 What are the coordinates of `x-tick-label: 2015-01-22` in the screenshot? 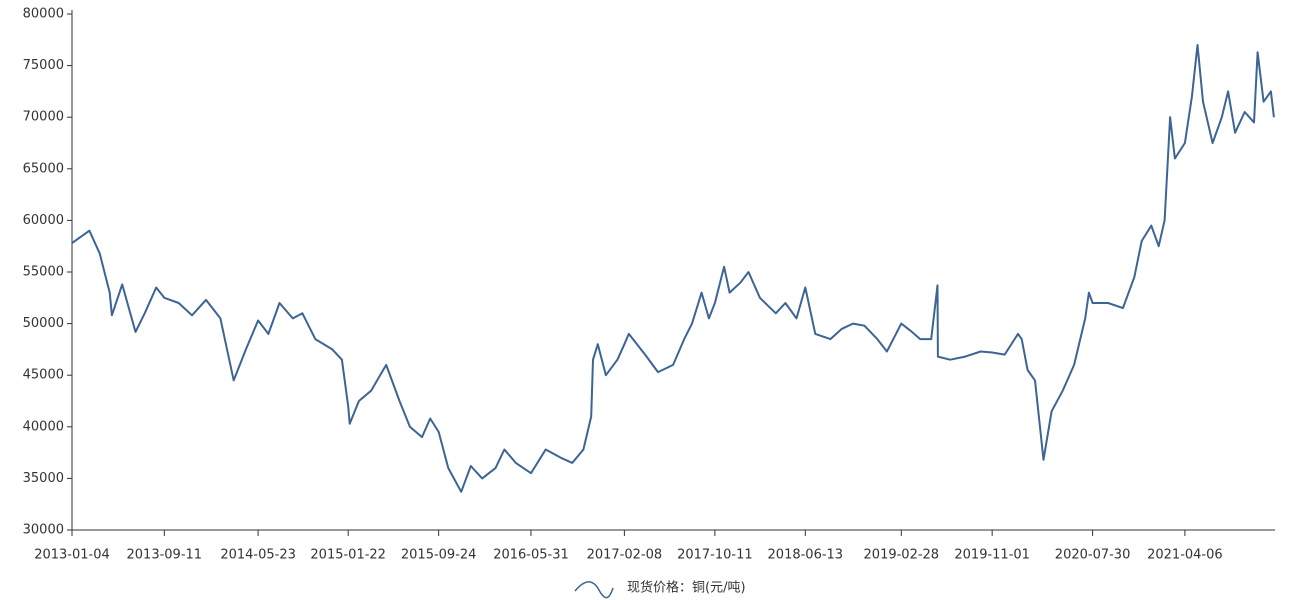 It's located at (348, 555).